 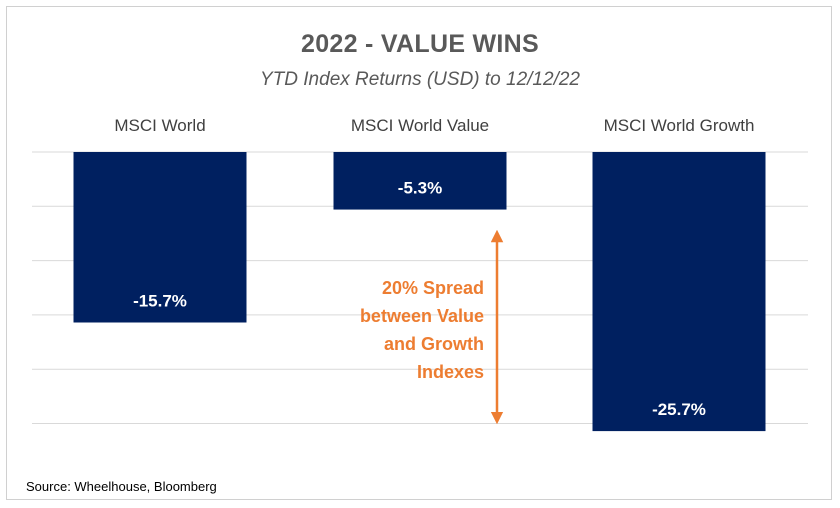 What do you see at coordinates (160, 301) in the screenshot?
I see `data-label: -15.7%` at bounding box center [160, 301].